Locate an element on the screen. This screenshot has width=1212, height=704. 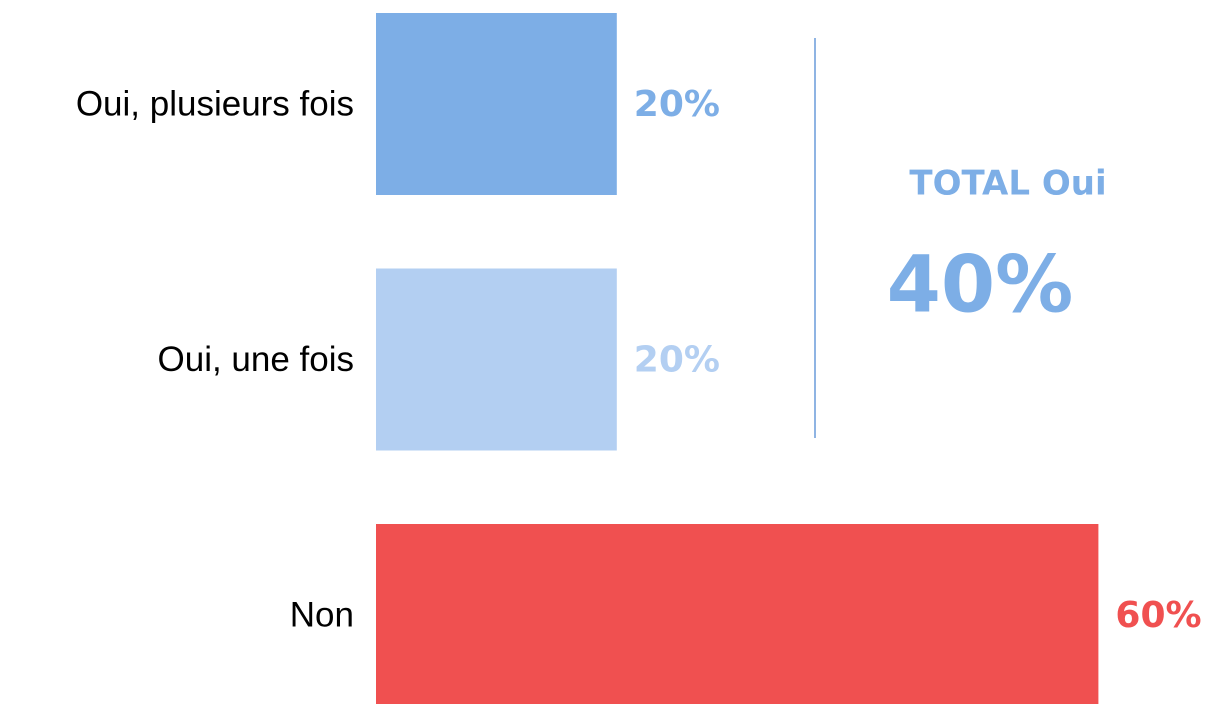
category-label: Oui, une fois is located at coordinates (256, 359).